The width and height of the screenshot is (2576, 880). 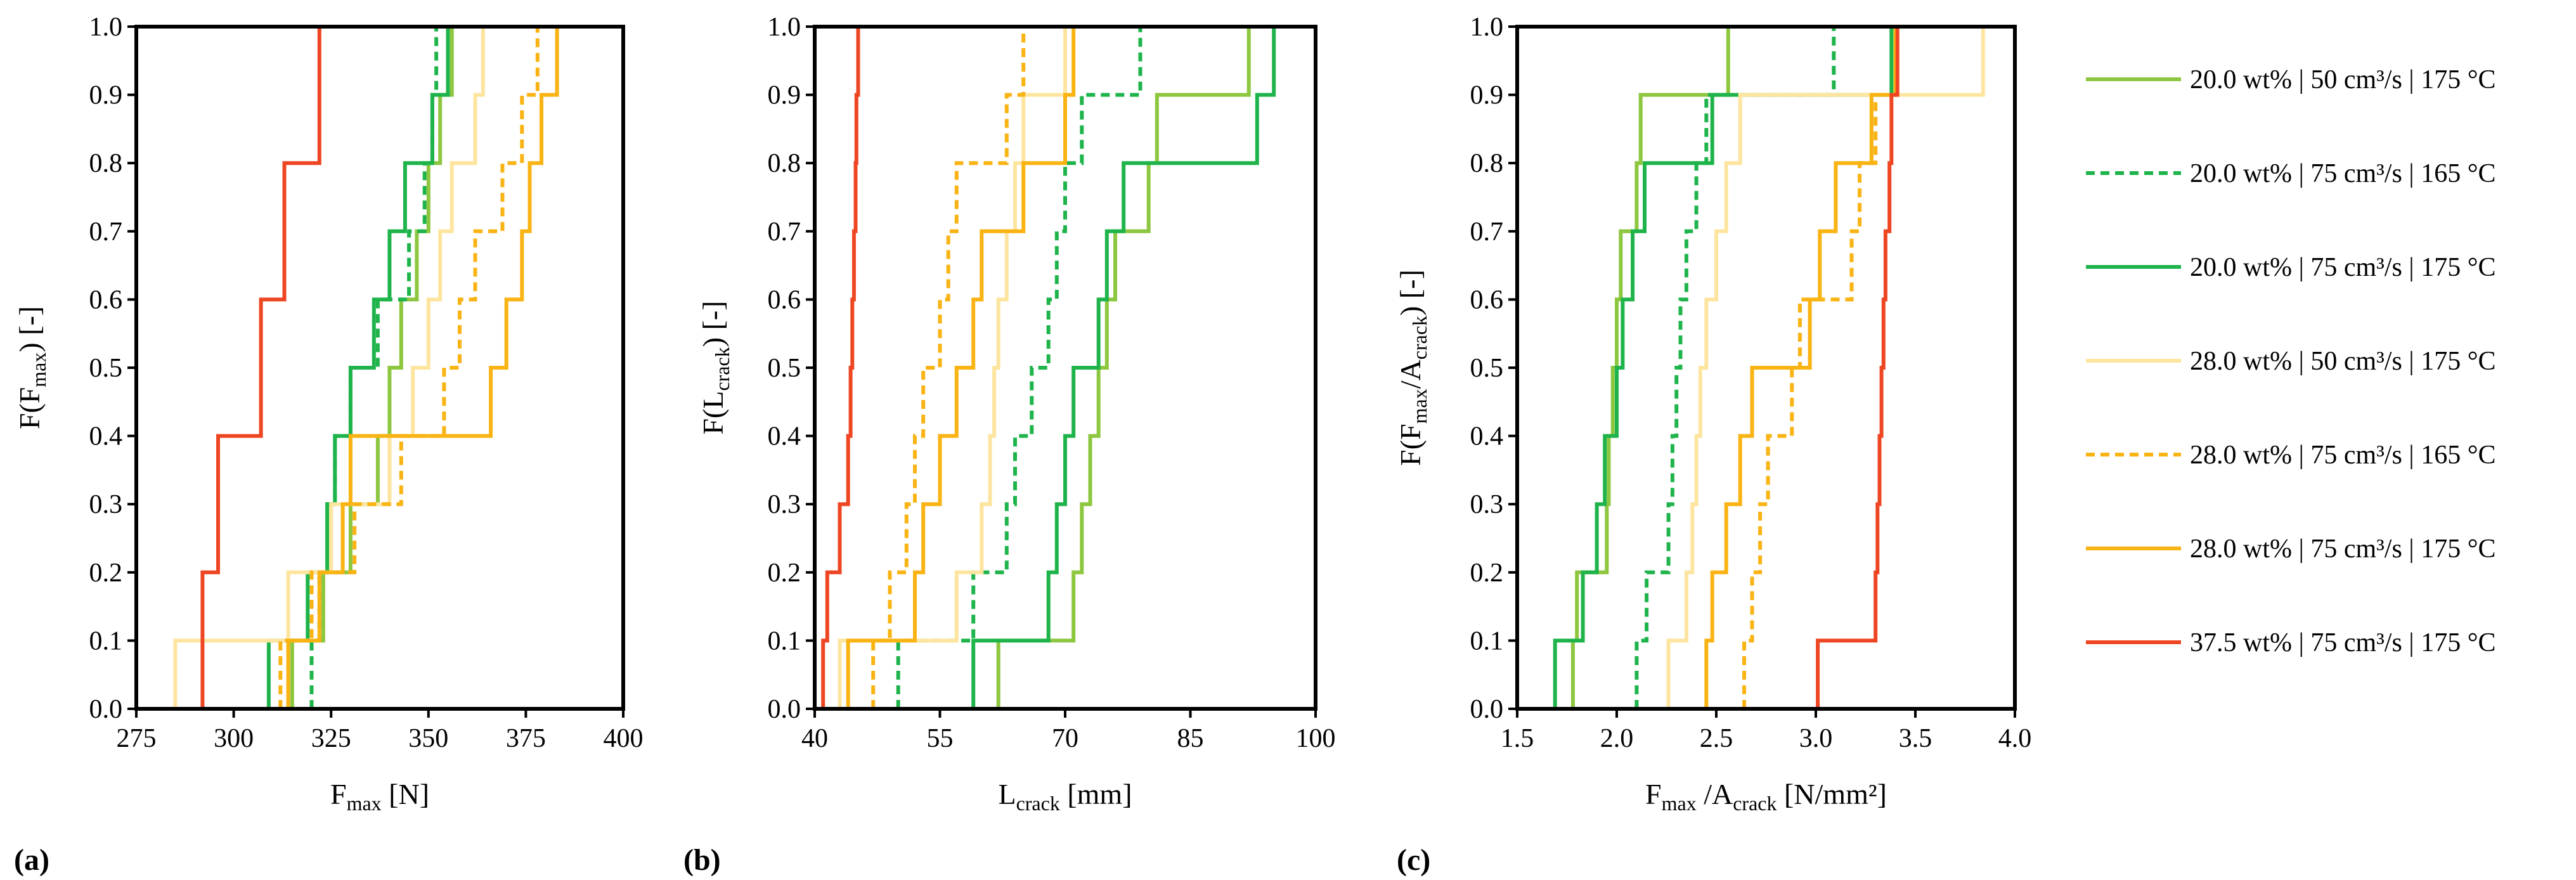 What do you see at coordinates (1915, 738) in the screenshot?
I see `x-tick-label: 3.5` at bounding box center [1915, 738].